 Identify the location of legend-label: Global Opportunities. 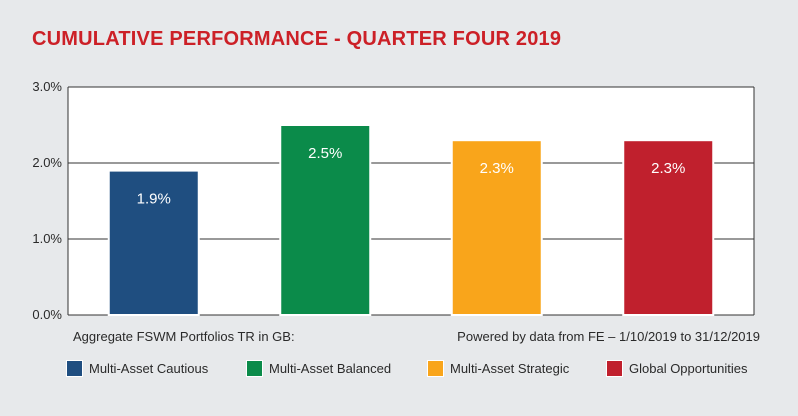
(688, 368).